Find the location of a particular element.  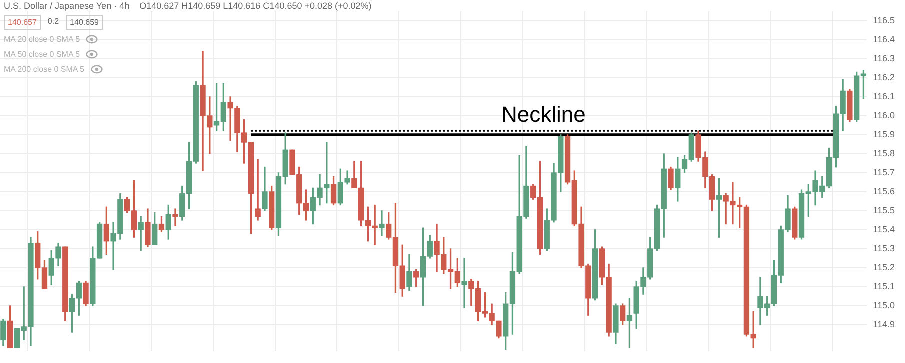

y-tick-label: 115.5 is located at coordinates (884, 210).